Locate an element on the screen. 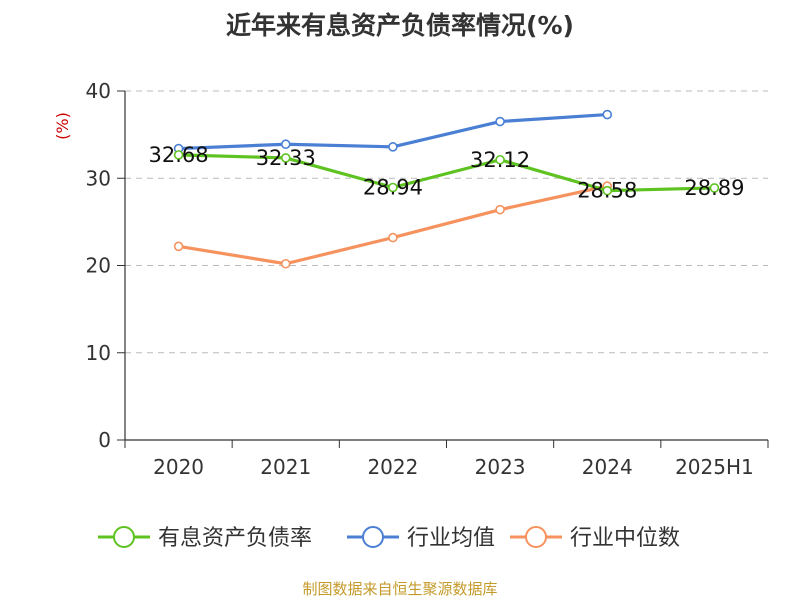 The width and height of the screenshot is (800, 600). legend-item-0: 有息资产负债率 is located at coordinates (205, 538).